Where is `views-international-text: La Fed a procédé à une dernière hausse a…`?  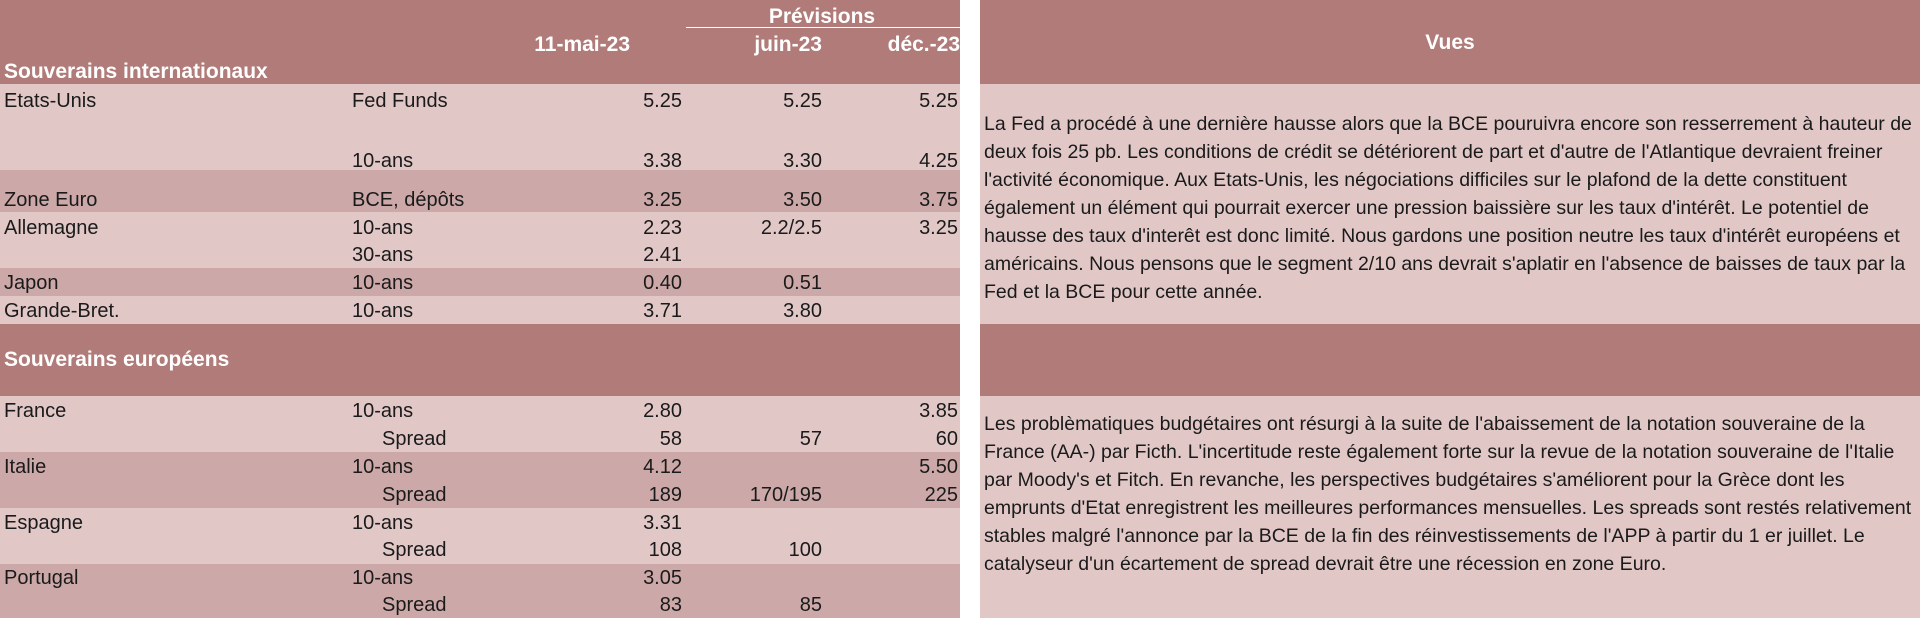
views-international-text: La Fed a procédé à une dernière hausse a… is located at coordinates (1448, 208).